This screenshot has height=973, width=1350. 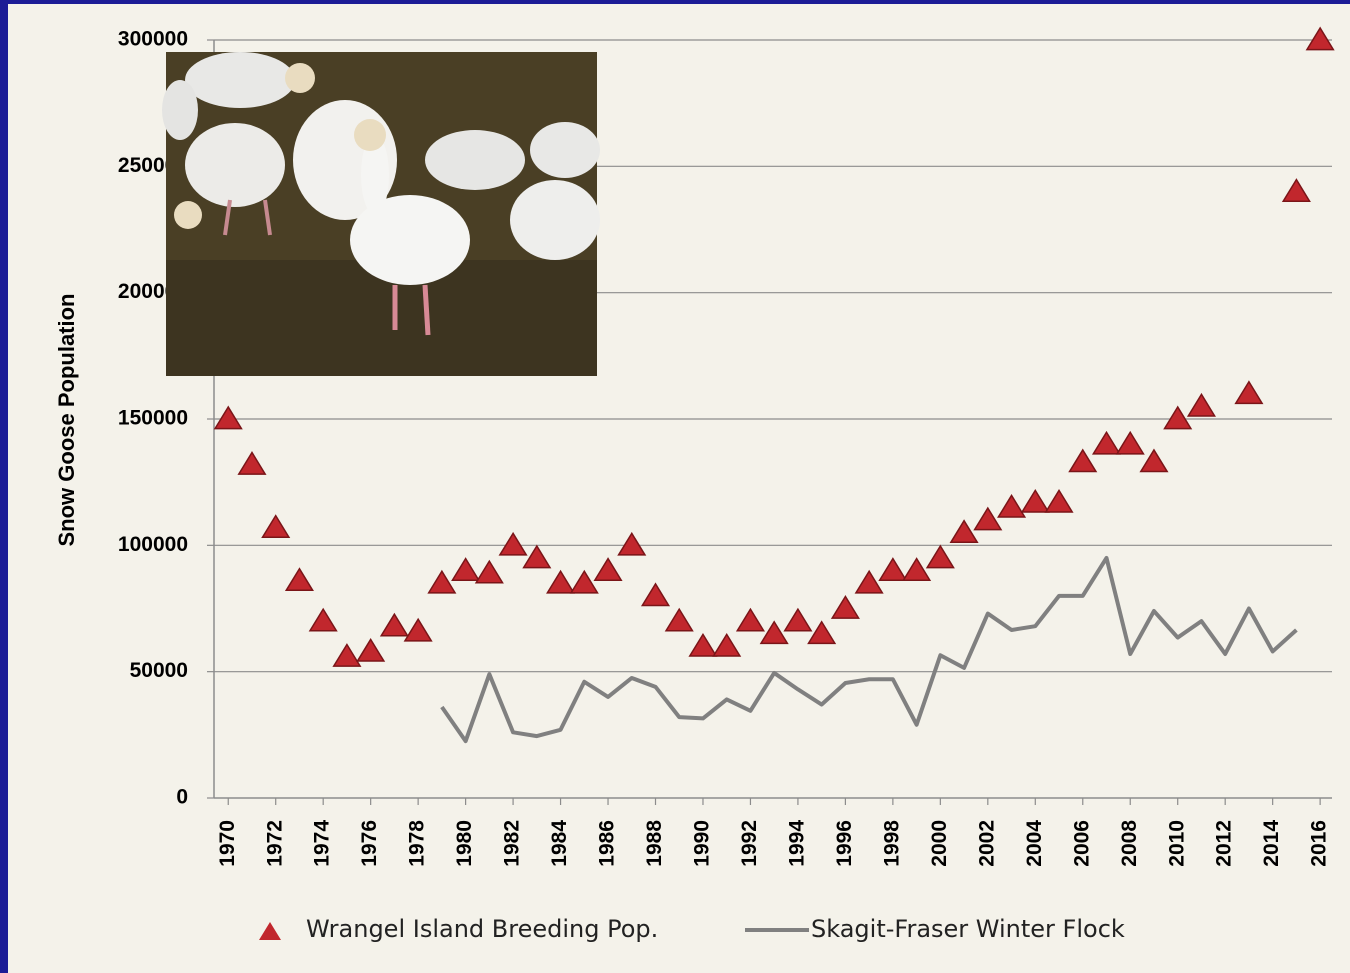 I want to click on legend-label: Skagit-Fraser Winter Flock, so click(x=968, y=929).